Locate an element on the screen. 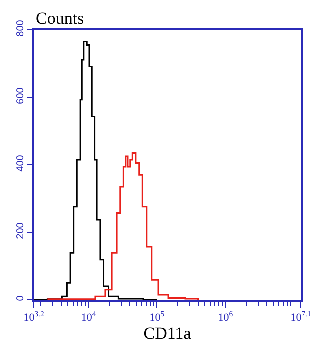 The image size is (323, 356). x-tick-label: 10$^{7.1}$ is located at coordinates (301, 316).